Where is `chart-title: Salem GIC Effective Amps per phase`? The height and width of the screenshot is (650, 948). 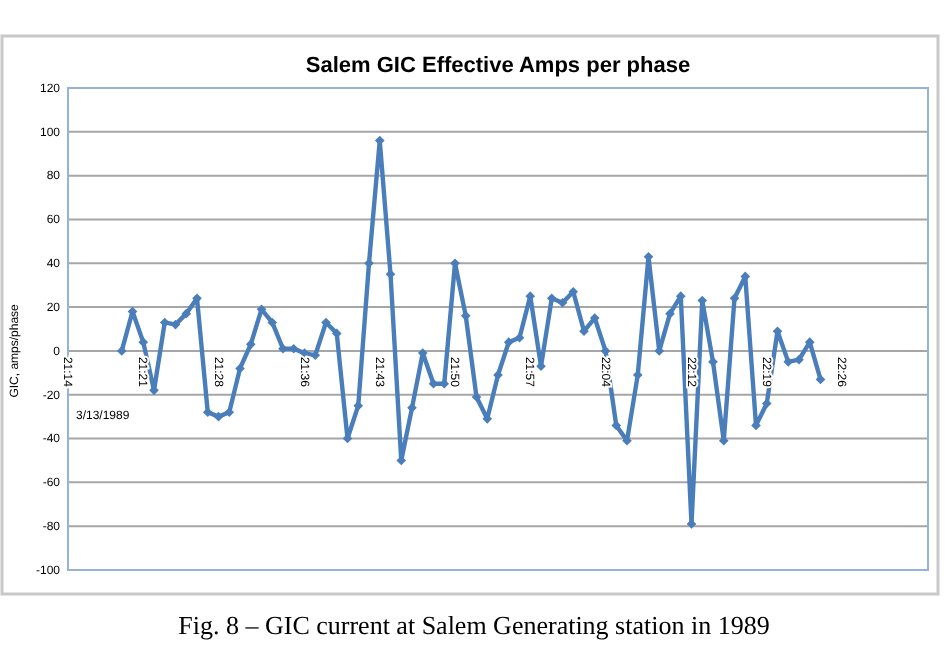 chart-title: Salem GIC Effective Amps per phase is located at coordinates (498, 66).